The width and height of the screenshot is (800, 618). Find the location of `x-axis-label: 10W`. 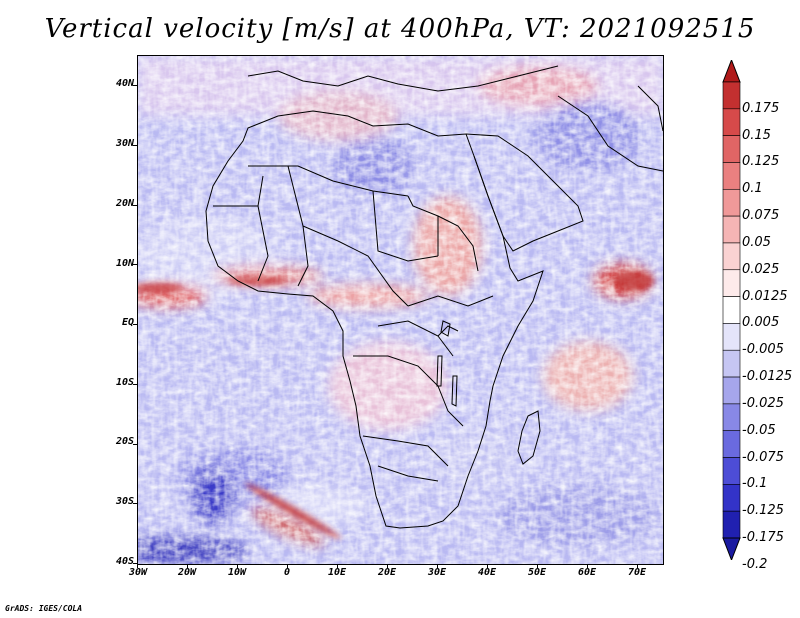

x-axis-label: 10W is located at coordinates (237, 572).